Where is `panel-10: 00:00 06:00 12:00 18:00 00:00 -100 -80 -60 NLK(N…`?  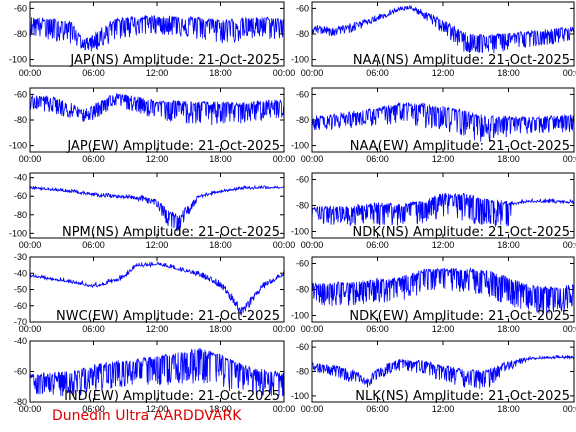 panel-10: 00:00 06:00 12:00 18:00 00:00 -100 -80 -60 NLK(N… is located at coordinates (433, 377).